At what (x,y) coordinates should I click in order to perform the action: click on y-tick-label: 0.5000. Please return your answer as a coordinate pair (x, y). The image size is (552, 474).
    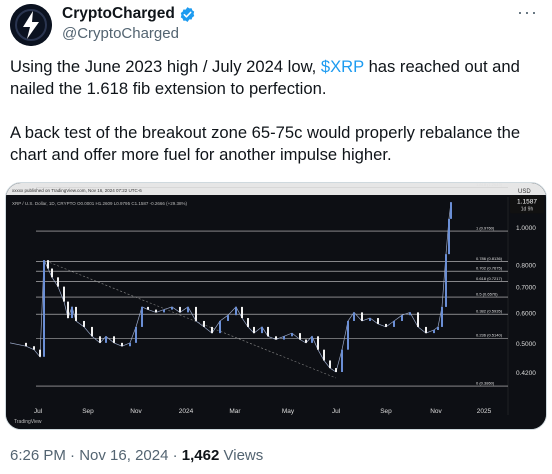
    Looking at the image, I should click on (526, 344).